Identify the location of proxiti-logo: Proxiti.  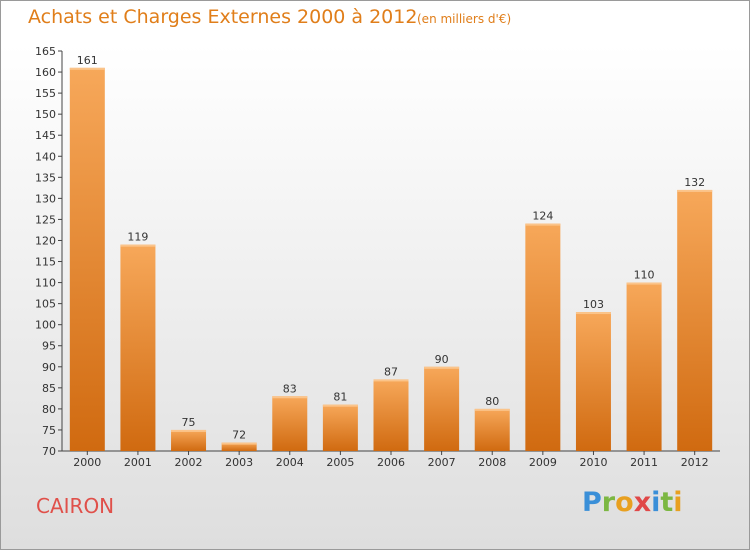
(632, 502).